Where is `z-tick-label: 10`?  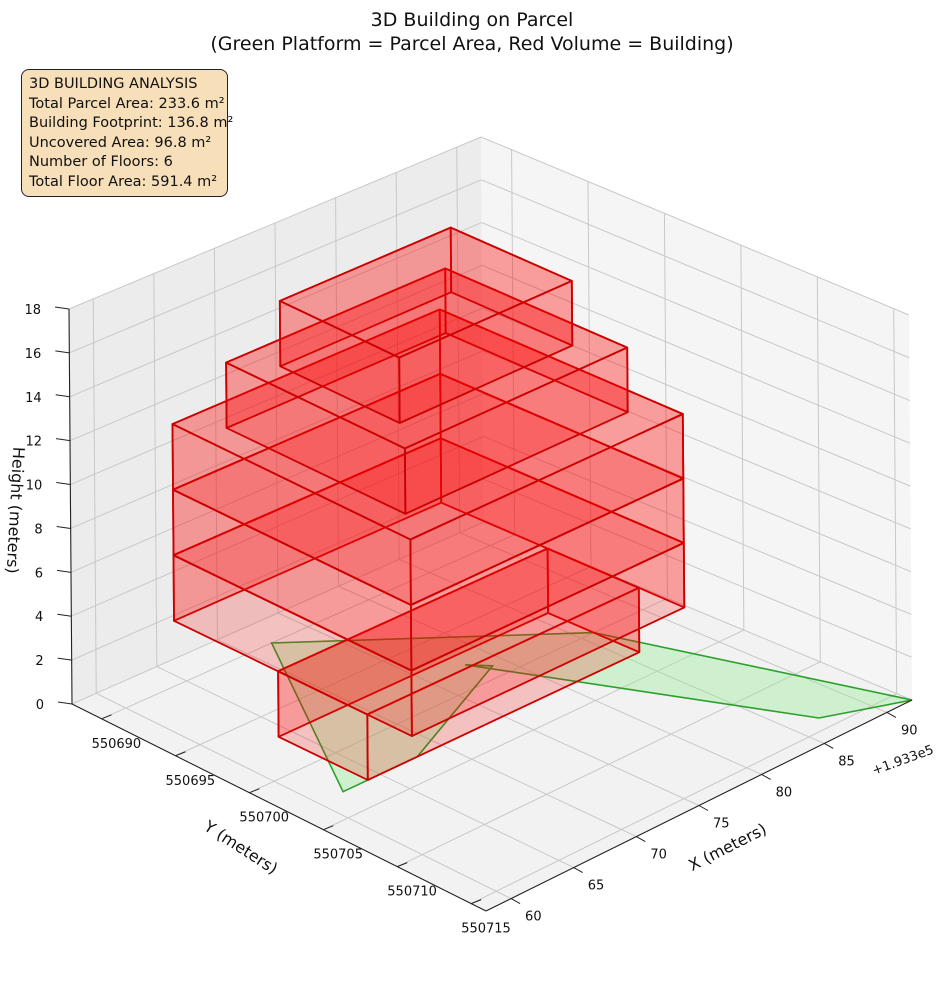
z-tick-label: 10 is located at coordinates (34, 486).